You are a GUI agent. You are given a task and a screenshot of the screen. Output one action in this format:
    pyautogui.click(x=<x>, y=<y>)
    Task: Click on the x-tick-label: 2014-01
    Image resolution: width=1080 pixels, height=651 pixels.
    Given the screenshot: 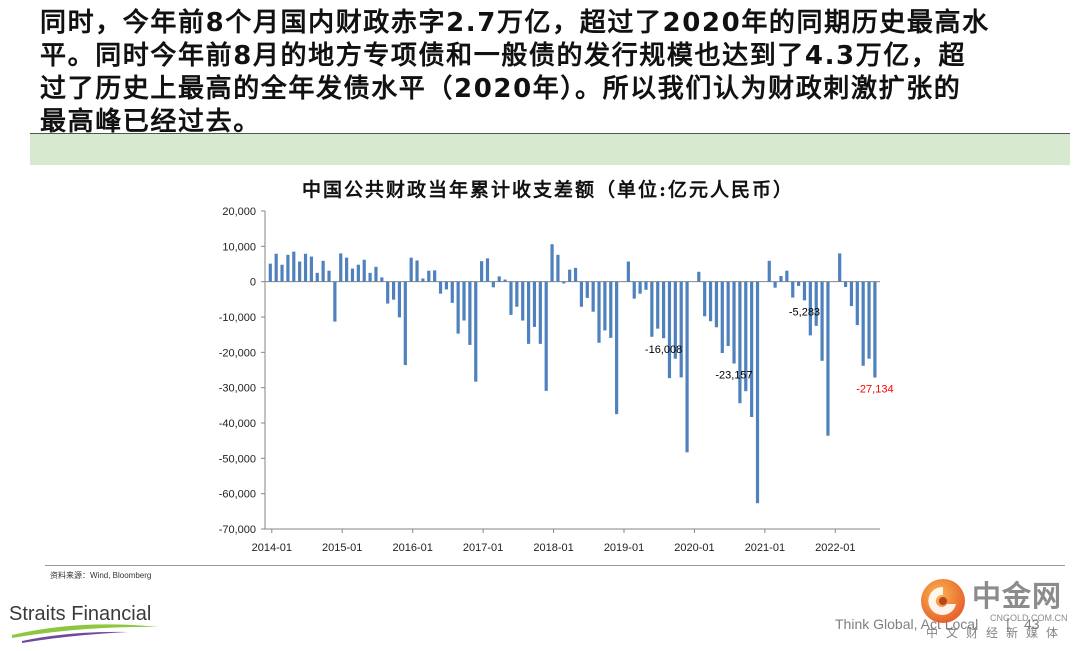 What is the action you would take?
    pyautogui.click(x=272, y=548)
    